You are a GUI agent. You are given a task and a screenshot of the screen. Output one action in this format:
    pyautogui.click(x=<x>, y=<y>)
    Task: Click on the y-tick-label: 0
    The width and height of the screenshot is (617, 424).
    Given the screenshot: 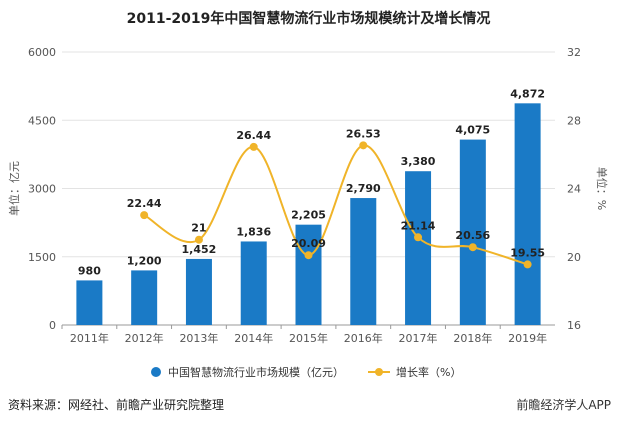 What is the action you would take?
    pyautogui.click(x=52, y=325)
    